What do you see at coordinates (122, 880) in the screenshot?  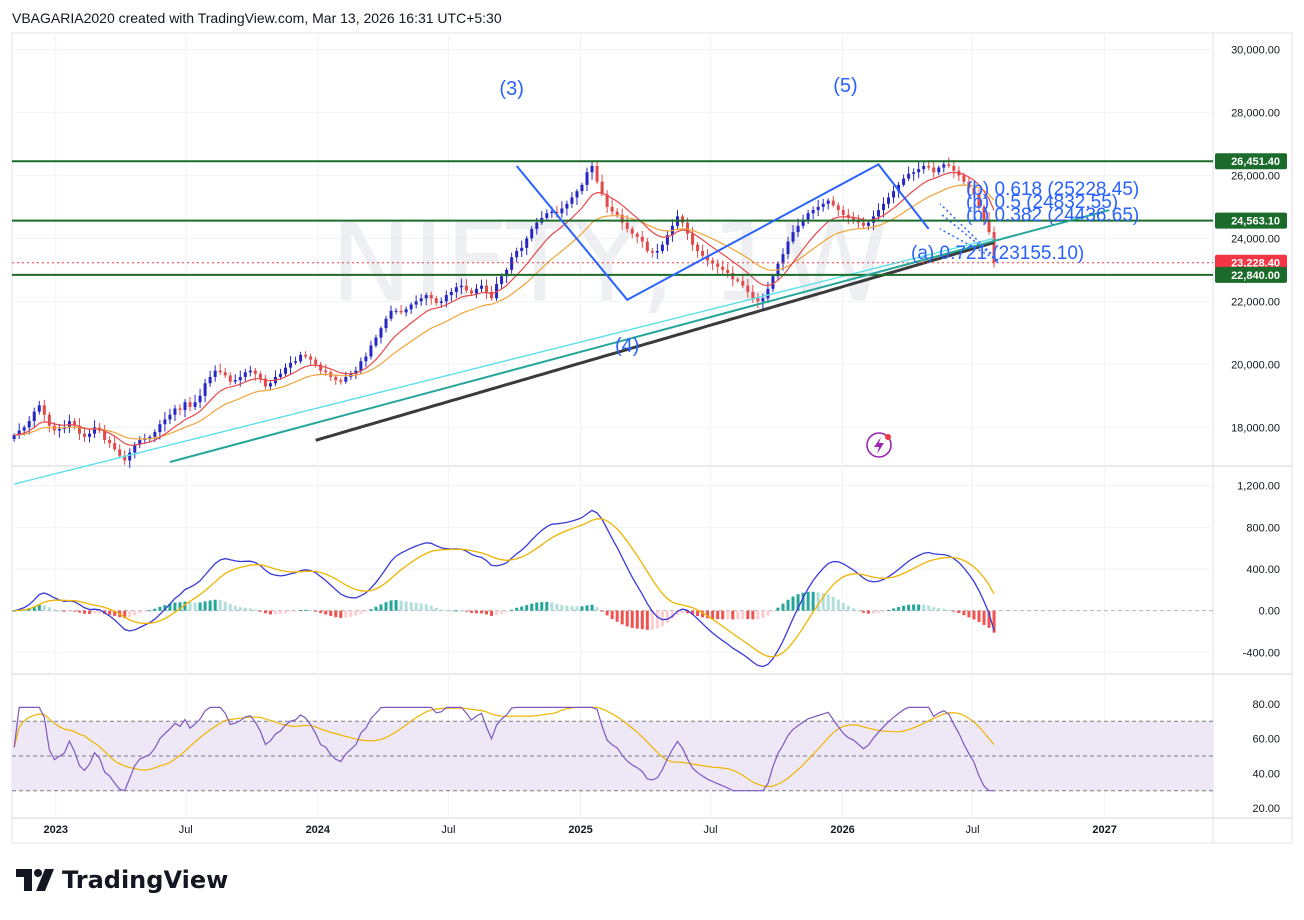 I see `tradingview-logo: TradingView` at bounding box center [122, 880].